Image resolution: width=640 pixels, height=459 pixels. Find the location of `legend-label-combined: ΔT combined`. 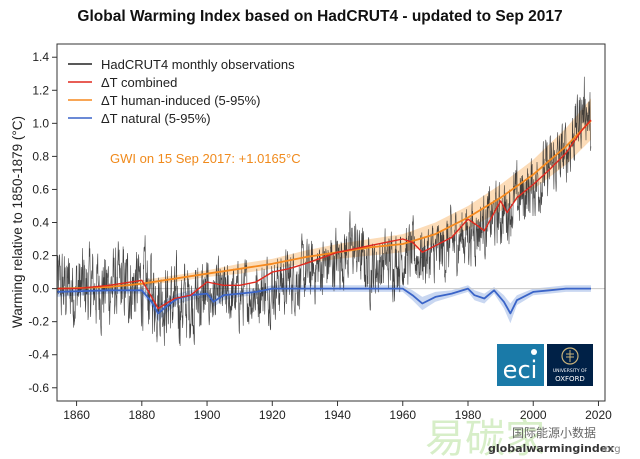

legend-label-combined: ΔT combined is located at coordinates (139, 82).